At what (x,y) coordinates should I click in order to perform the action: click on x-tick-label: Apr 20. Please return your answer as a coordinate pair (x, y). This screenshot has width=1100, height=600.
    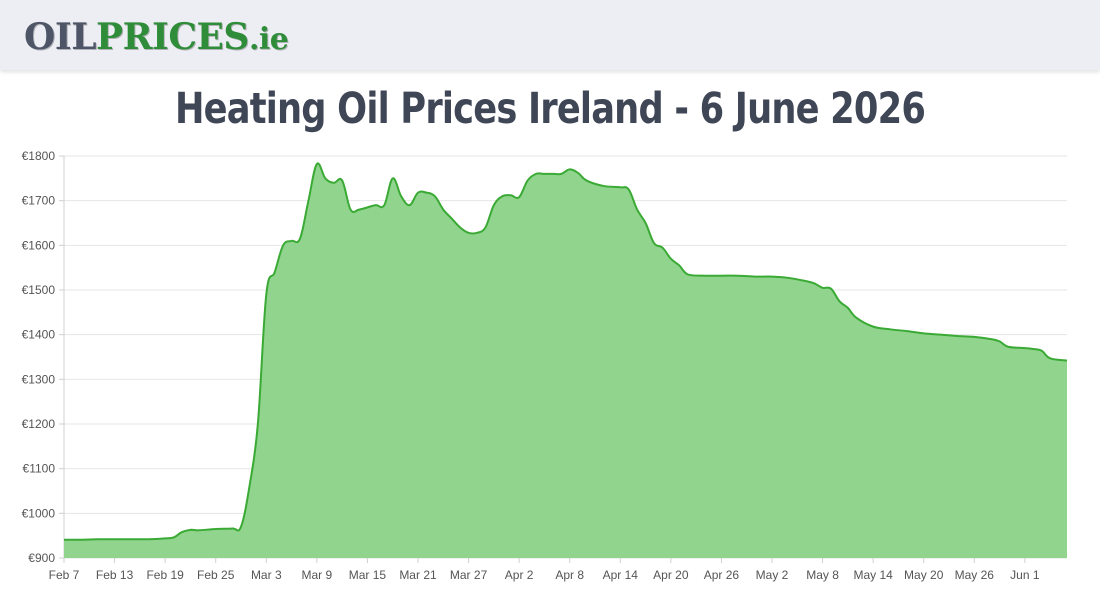
    Looking at the image, I should click on (671, 575).